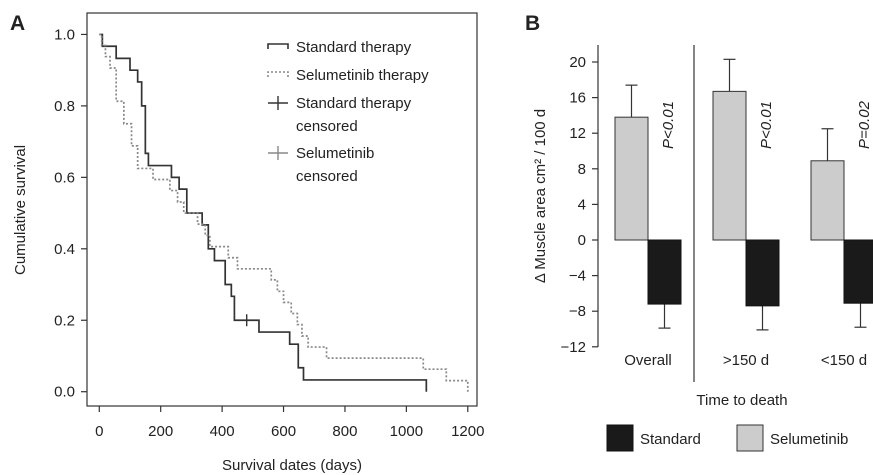 This screenshot has width=873, height=475. I want to click on muscle-y-tick-label: 4, so click(582, 204).